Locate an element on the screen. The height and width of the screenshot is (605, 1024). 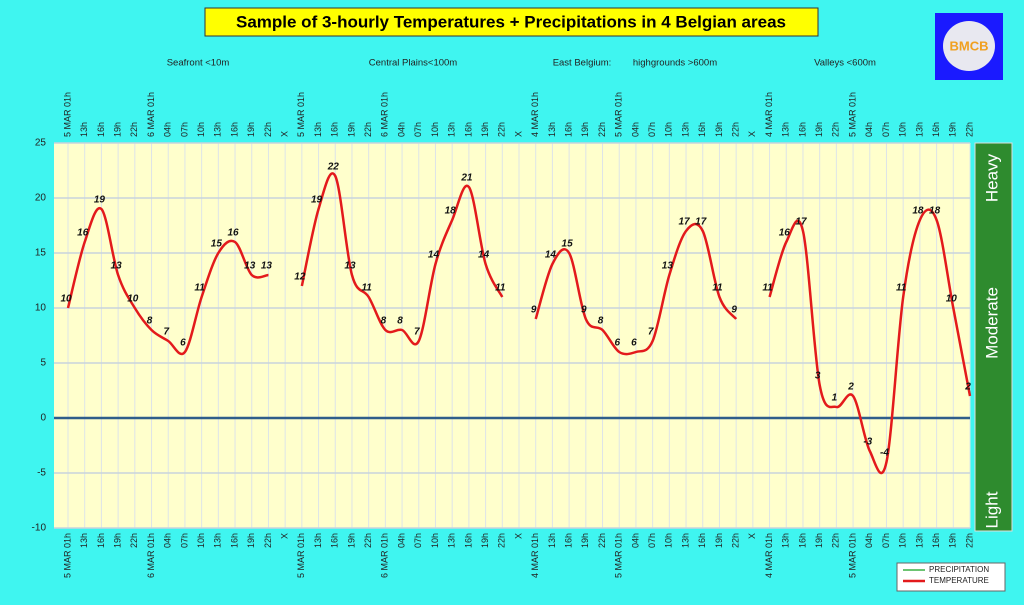
data-label: 14 is located at coordinates (484, 255).